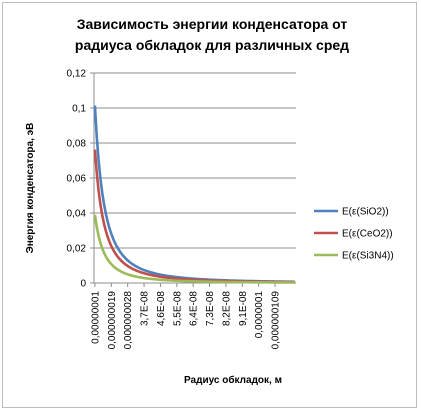 This screenshot has height=412, width=421. What do you see at coordinates (210, 308) in the screenshot?
I see `x-tick-label: 7,3E-08` at bounding box center [210, 308].